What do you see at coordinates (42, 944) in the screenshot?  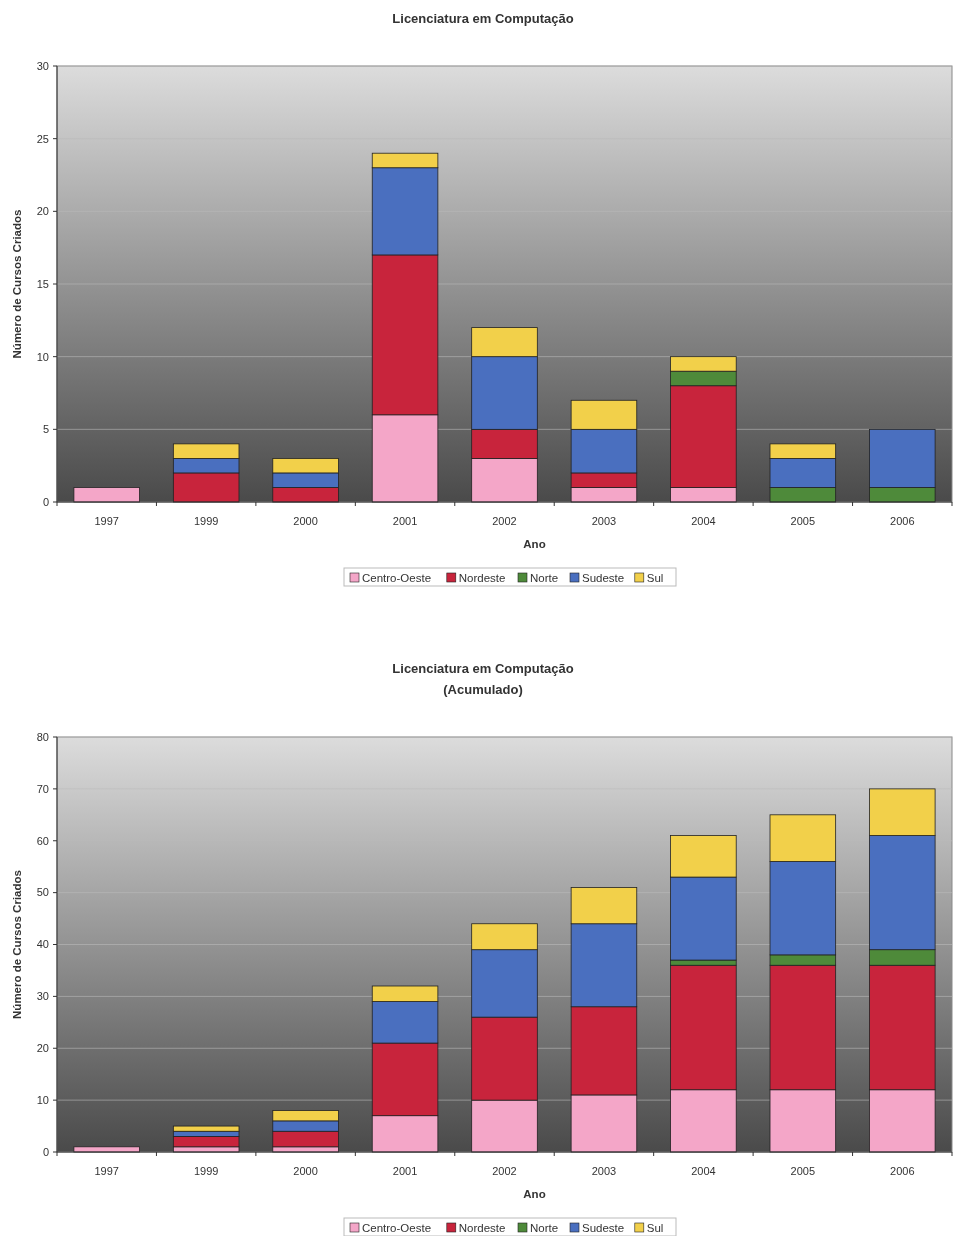 I see `y-tick-label: 40` at bounding box center [42, 944].